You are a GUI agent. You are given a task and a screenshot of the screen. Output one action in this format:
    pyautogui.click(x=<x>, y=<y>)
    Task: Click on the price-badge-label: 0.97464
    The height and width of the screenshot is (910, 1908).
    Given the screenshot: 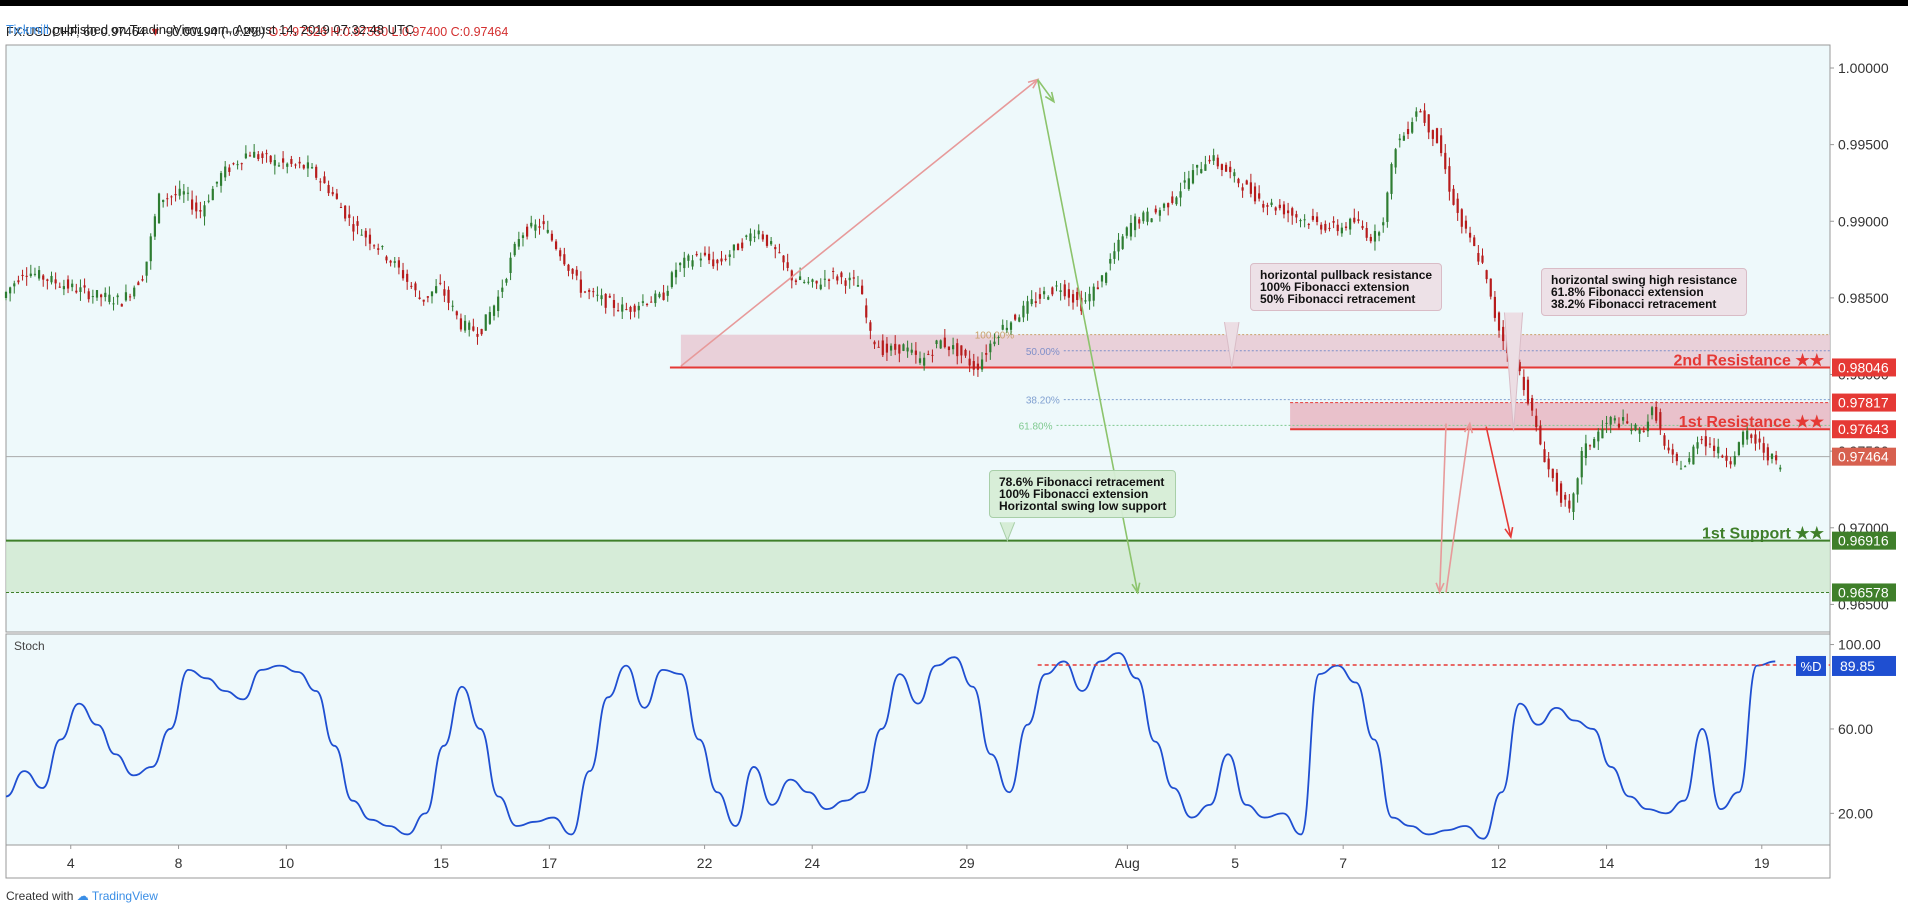 What is the action you would take?
    pyautogui.click(x=1863, y=457)
    